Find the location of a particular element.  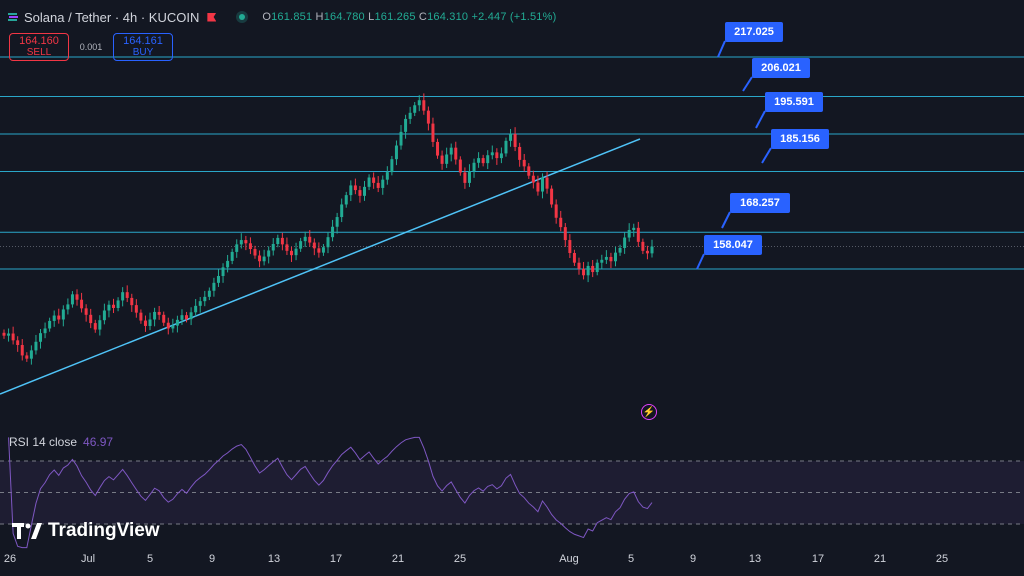

spread-value: 0.001 is located at coordinates (91, 47).